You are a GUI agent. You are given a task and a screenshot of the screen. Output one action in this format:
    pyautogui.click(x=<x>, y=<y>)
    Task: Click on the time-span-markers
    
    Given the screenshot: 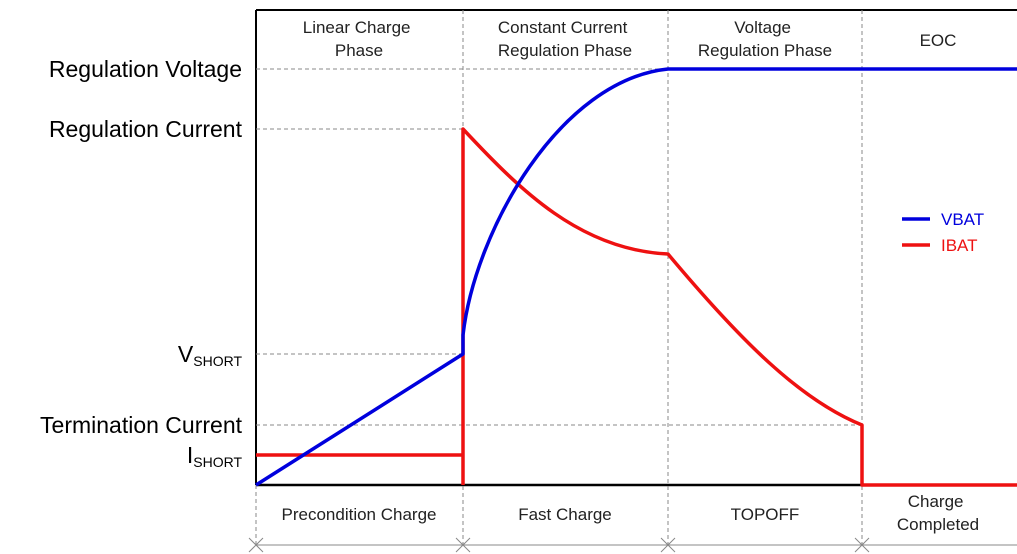 What is the action you would take?
    pyautogui.click(x=632, y=545)
    